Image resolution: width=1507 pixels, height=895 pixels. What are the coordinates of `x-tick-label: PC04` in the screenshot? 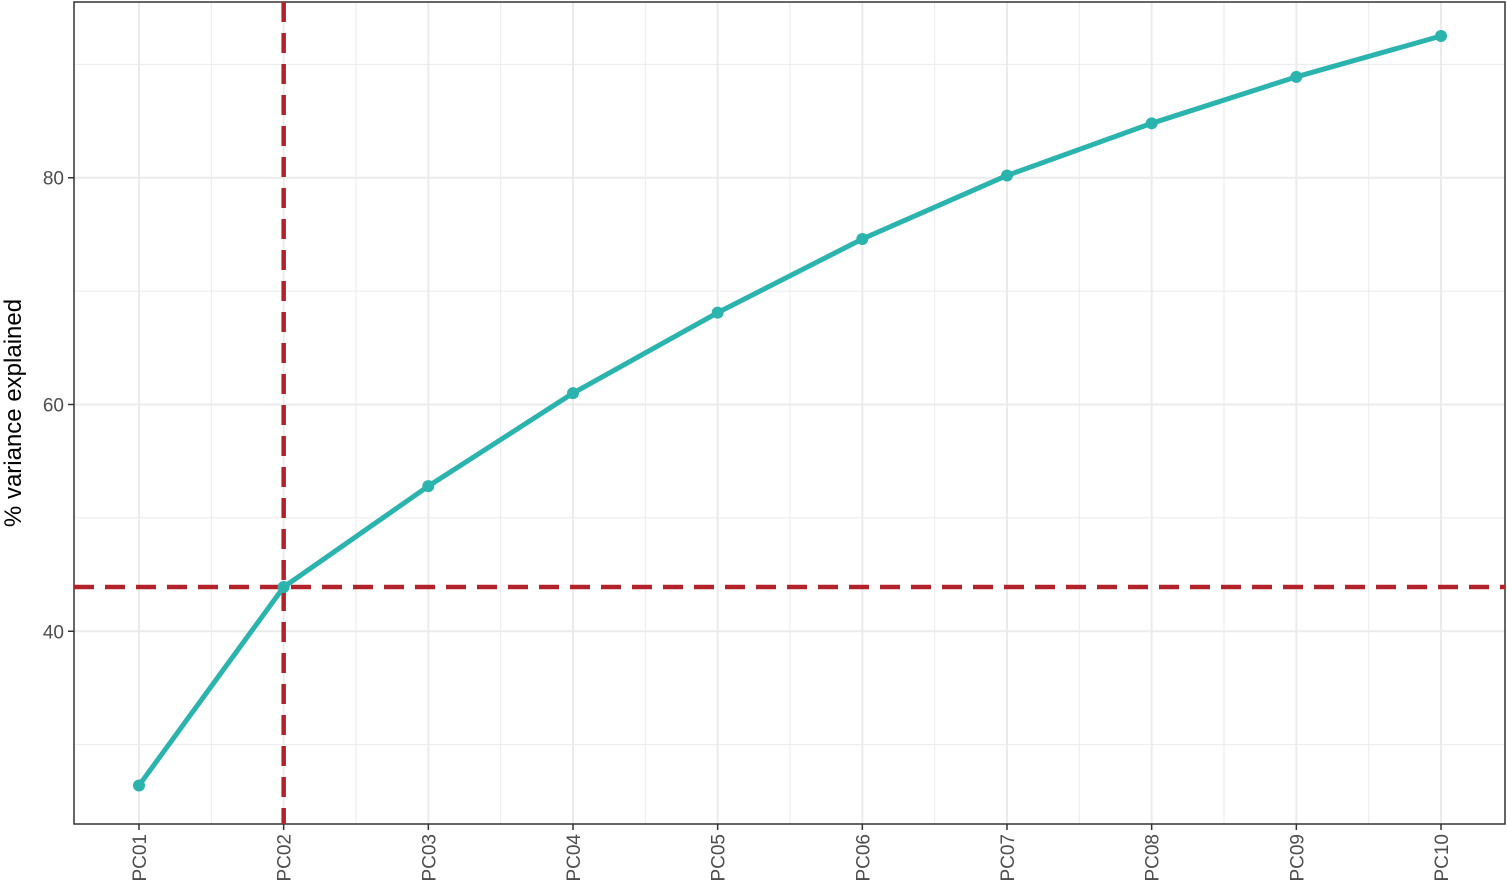 It's located at (574, 858).